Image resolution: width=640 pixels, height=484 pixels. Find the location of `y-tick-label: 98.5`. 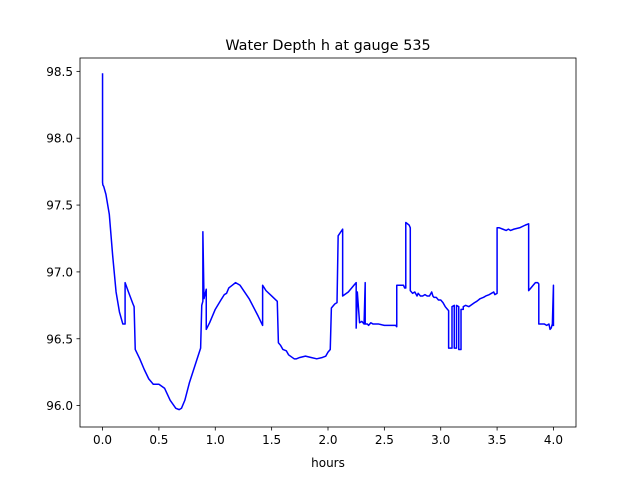

y-tick-label: 98.5 is located at coordinates (59, 72).